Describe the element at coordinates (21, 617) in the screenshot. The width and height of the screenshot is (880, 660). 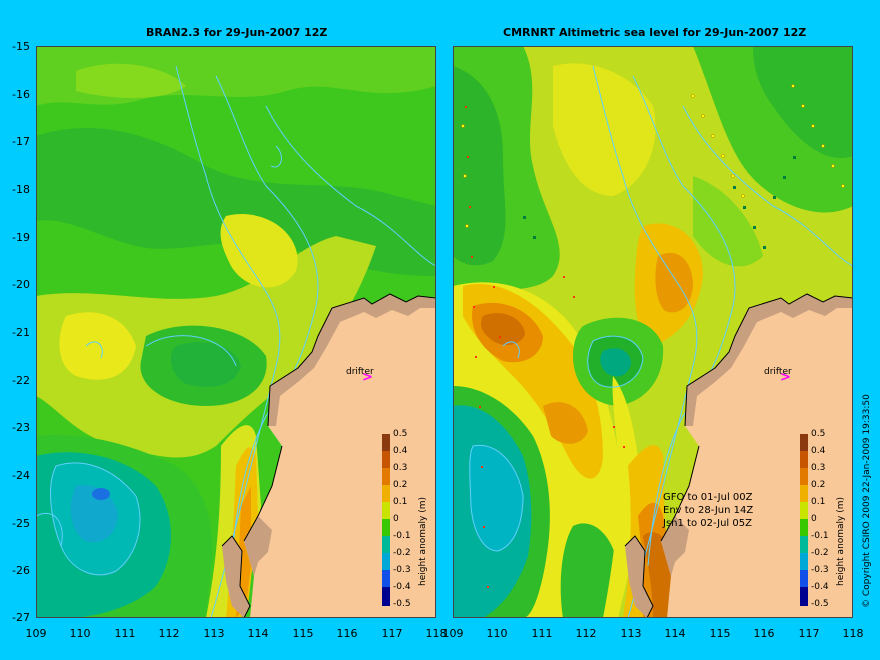
I see `lat-tick-label: -27` at that location.